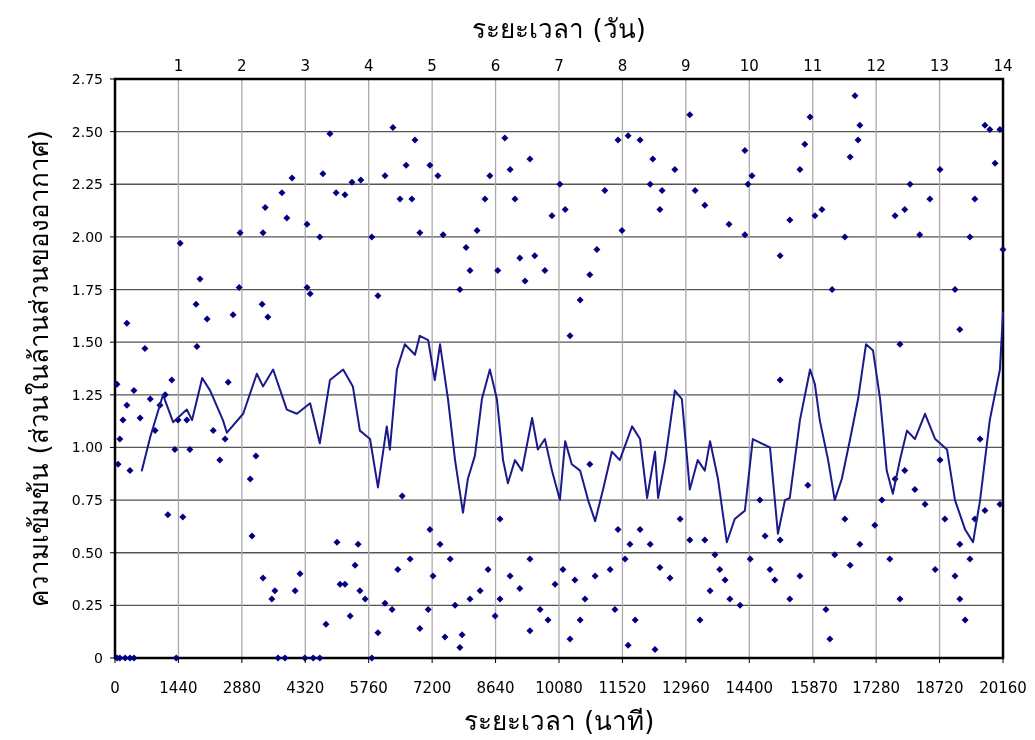  Describe the element at coordinates (814, 688) in the screenshot. I see `x-tick-label: 15870` at that location.